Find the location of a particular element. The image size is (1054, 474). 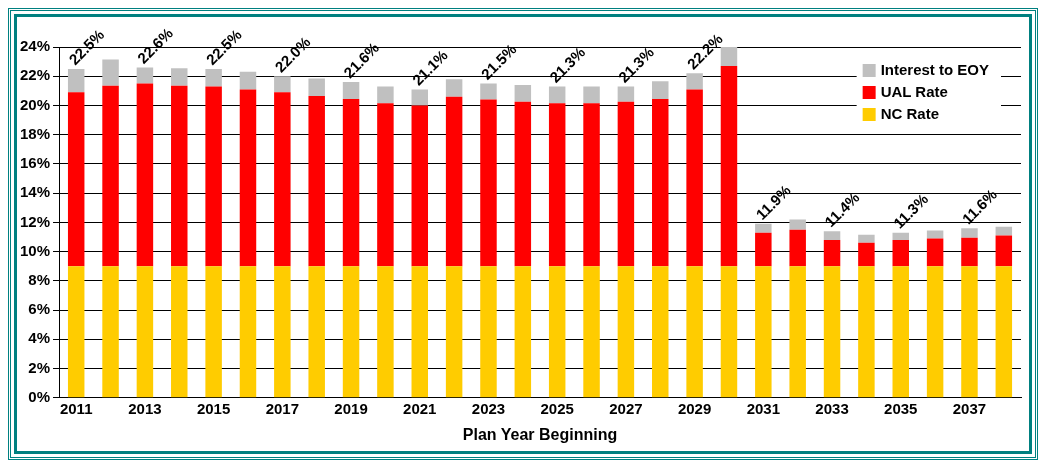

y-tick-label: 10% is located at coordinates (35, 250).